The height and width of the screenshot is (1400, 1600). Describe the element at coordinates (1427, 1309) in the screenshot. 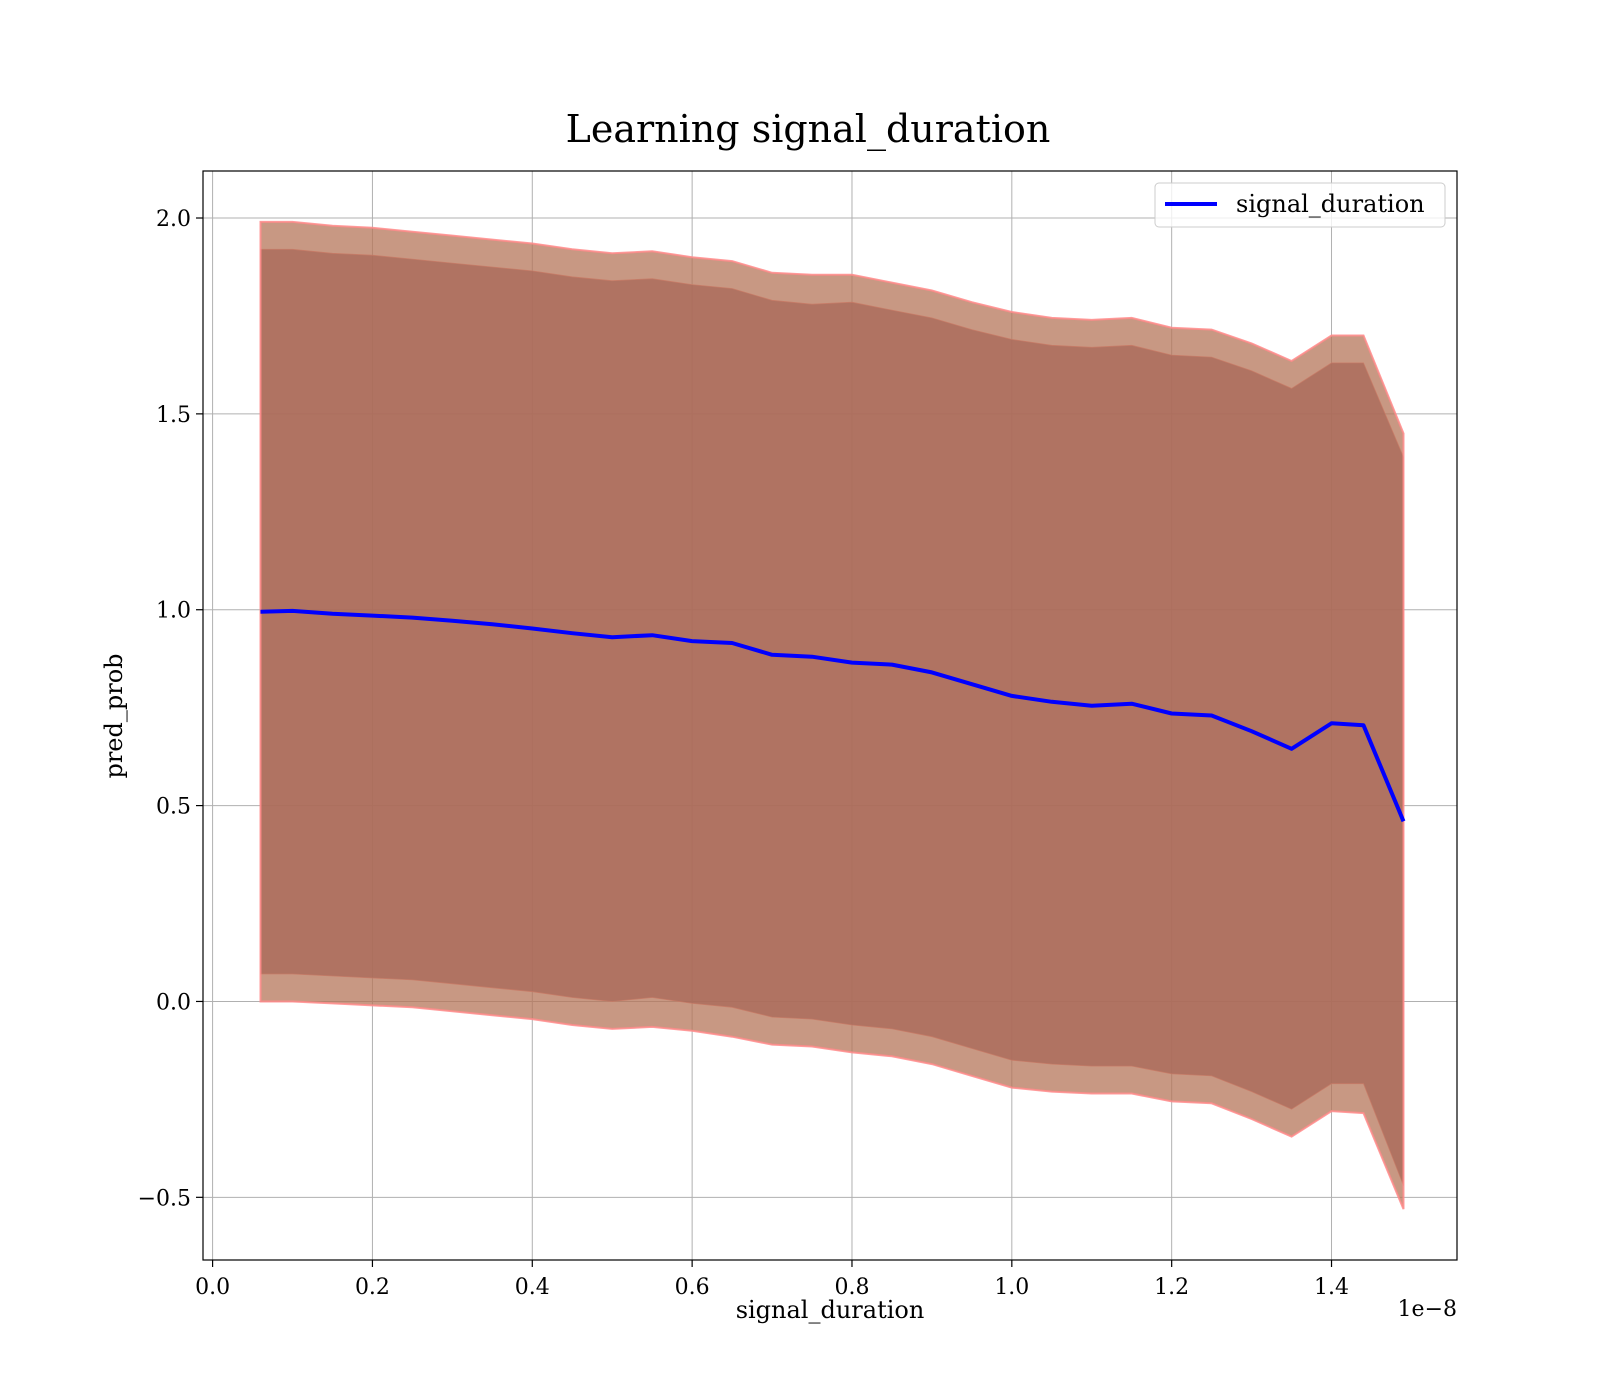

I see `x-offset-label: 1e−8` at that location.